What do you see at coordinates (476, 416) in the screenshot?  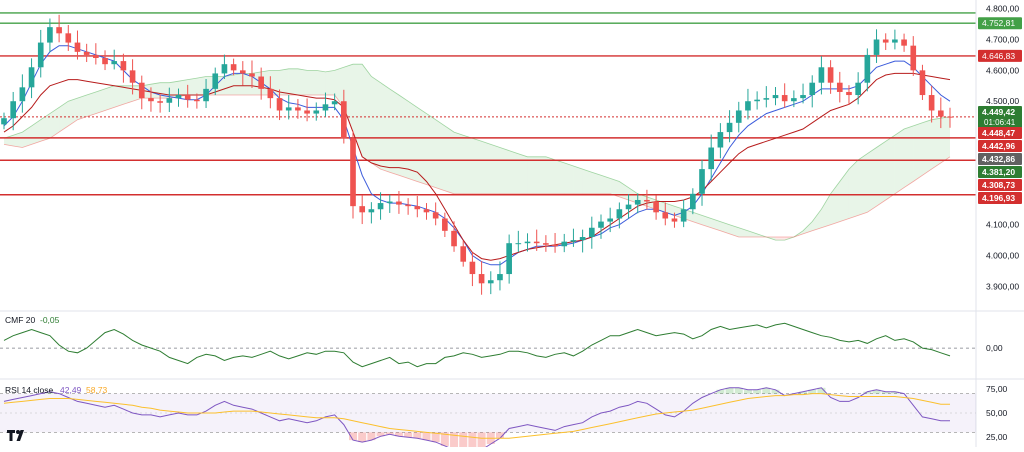 I see `rsi-ma-line` at bounding box center [476, 416].